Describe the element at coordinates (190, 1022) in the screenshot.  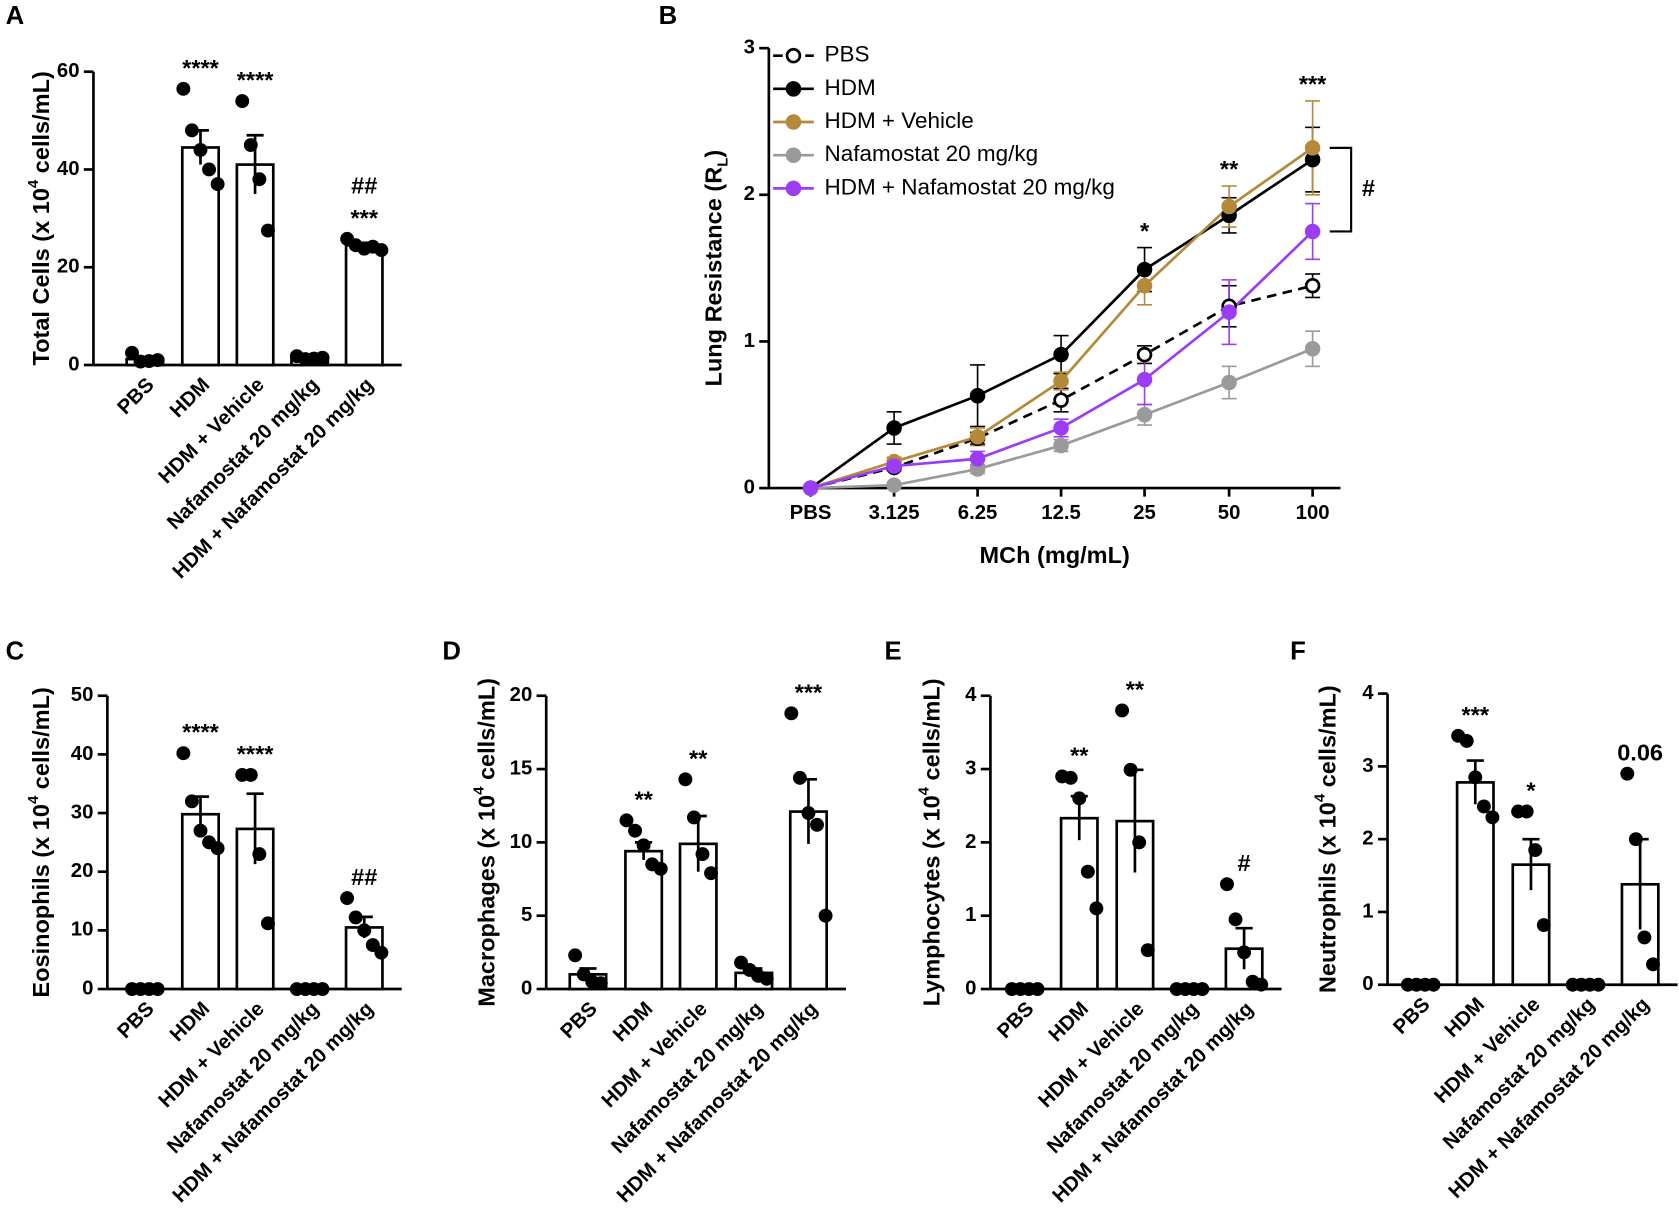
I see `x-tick-label: HDM` at that location.